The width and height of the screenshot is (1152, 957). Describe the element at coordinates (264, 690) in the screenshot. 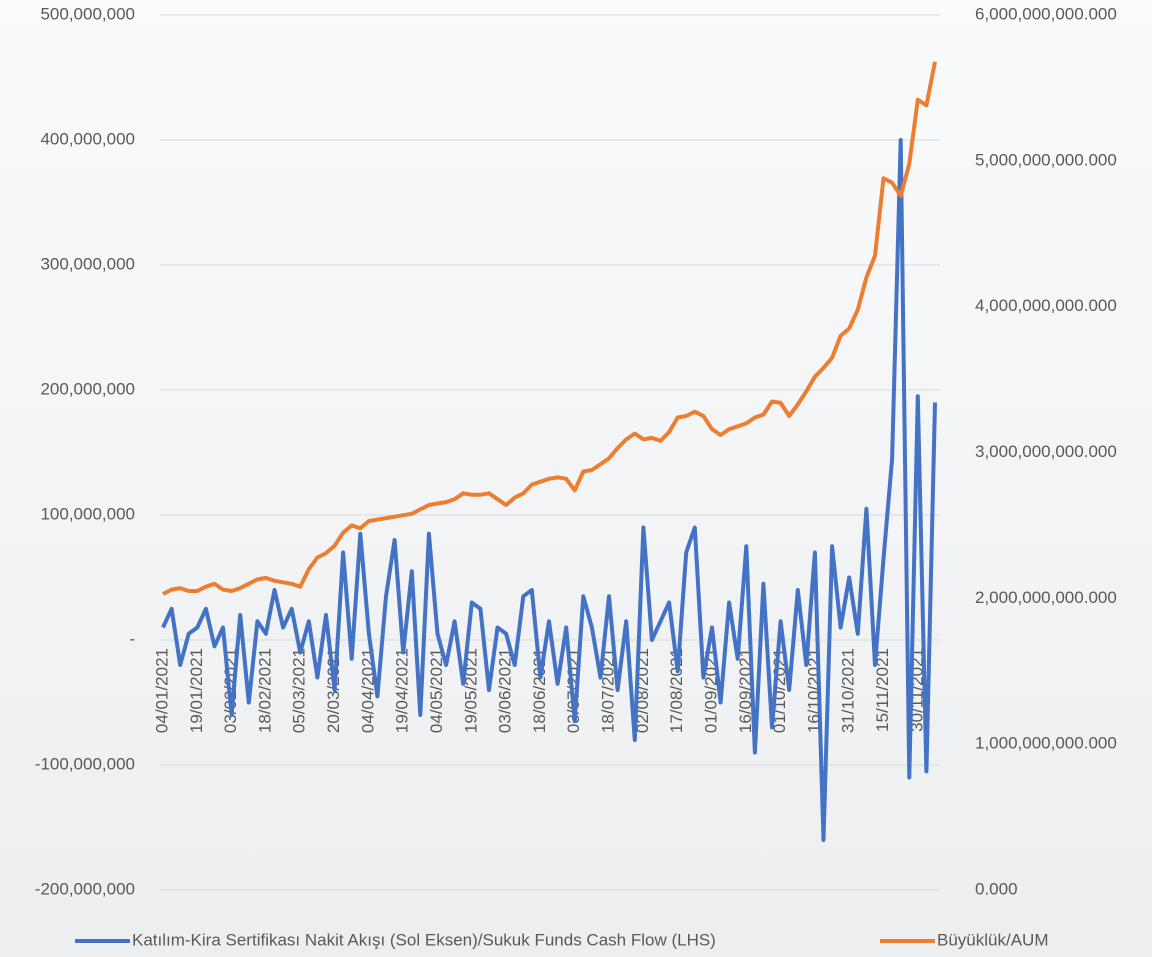

I see `x-tick-label: 18/02/2021` at that location.